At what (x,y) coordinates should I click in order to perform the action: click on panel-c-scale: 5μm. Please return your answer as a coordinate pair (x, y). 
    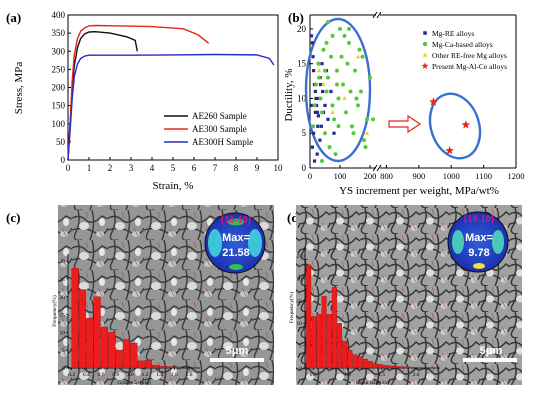
    Looking at the image, I should click on (237, 353).